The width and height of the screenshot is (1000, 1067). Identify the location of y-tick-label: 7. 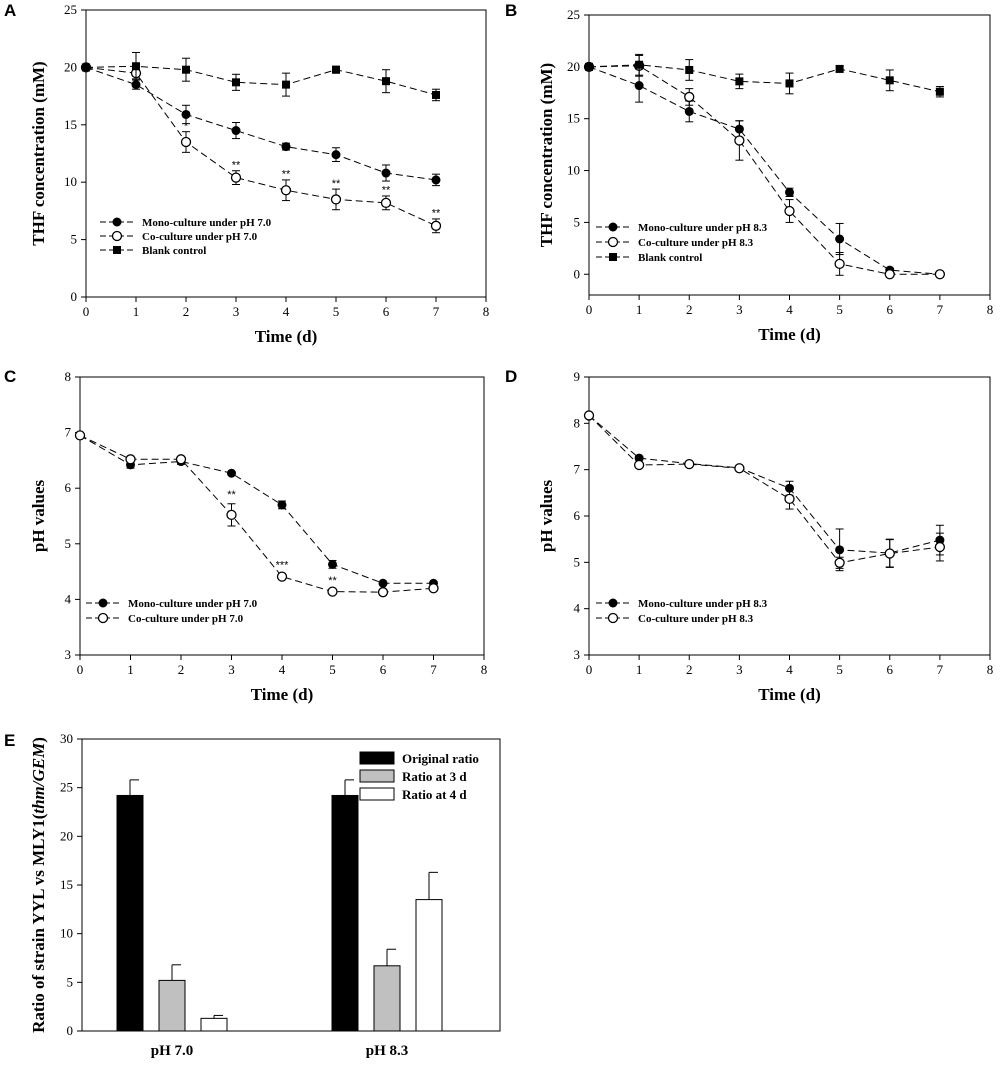
(577, 469).